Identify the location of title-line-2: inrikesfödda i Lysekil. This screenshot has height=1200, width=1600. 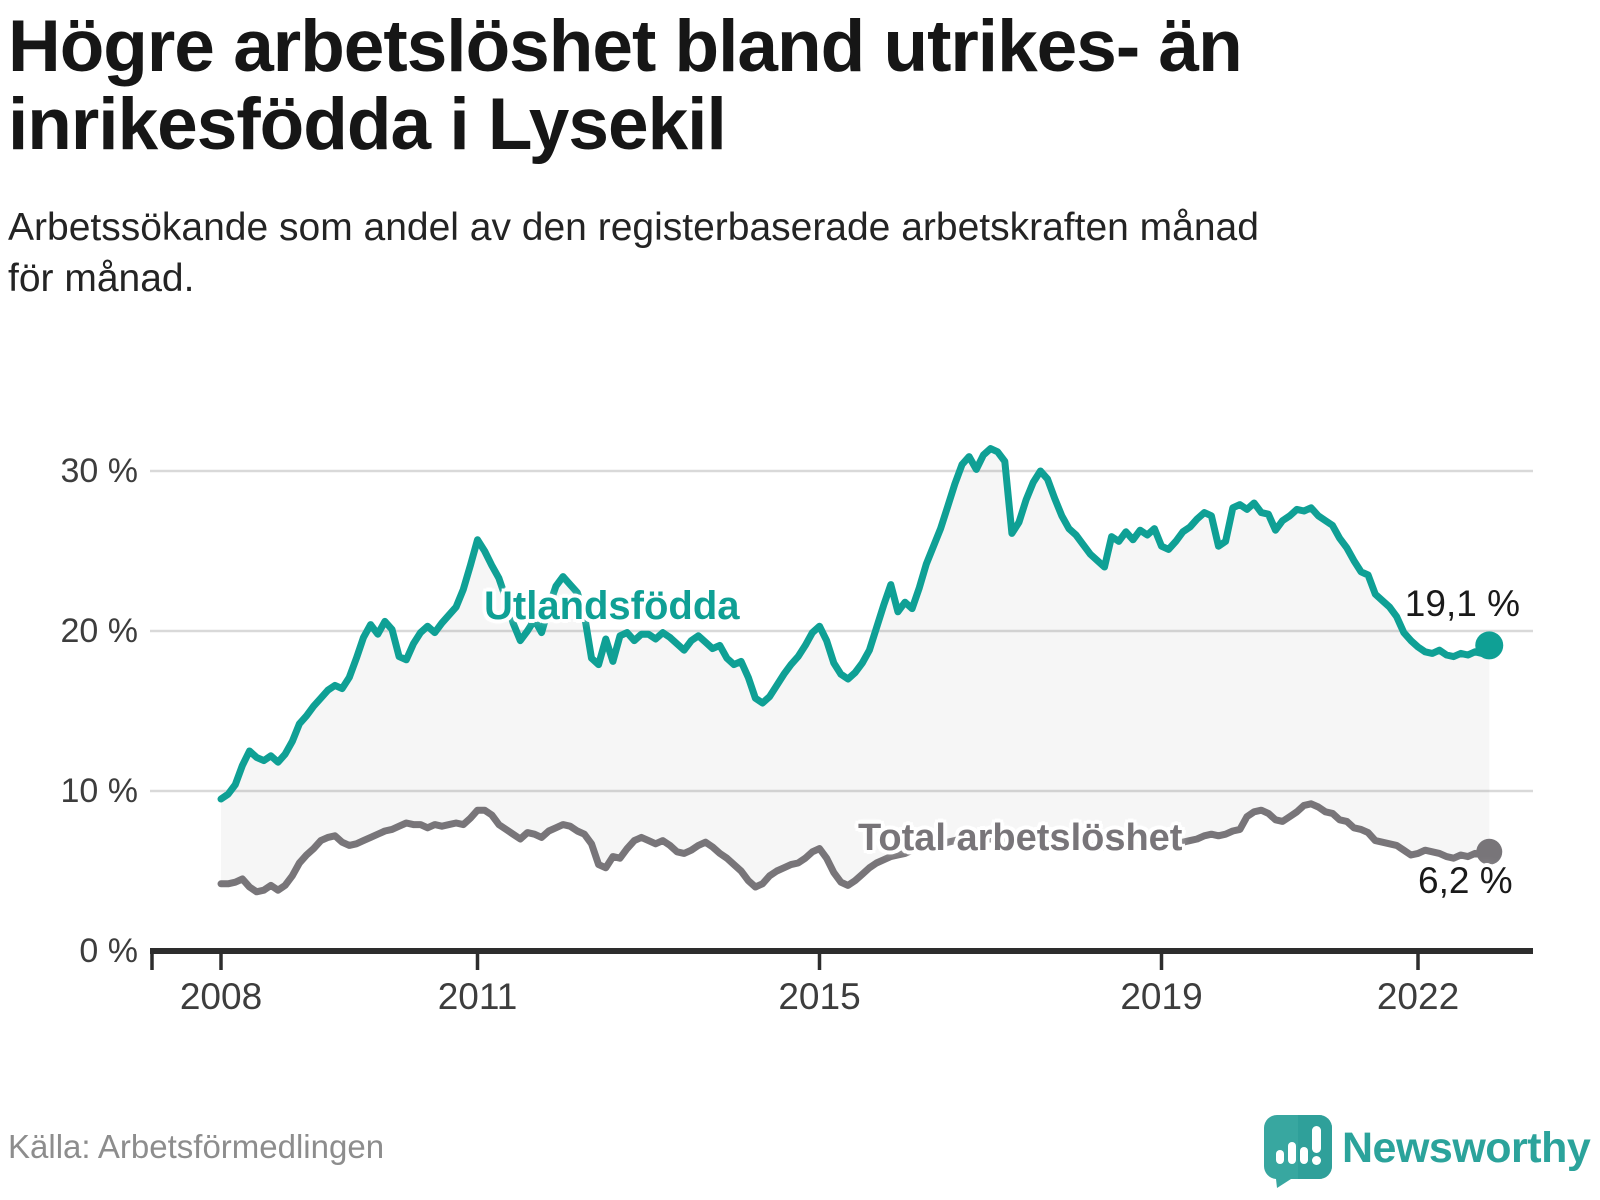
(367, 125).